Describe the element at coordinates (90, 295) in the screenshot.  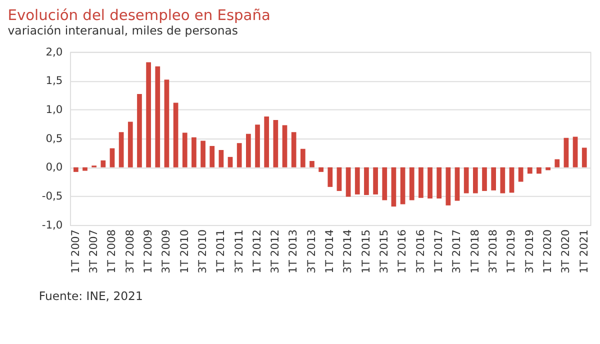
I see `source-note: Fuente: INE, 2021` at that location.